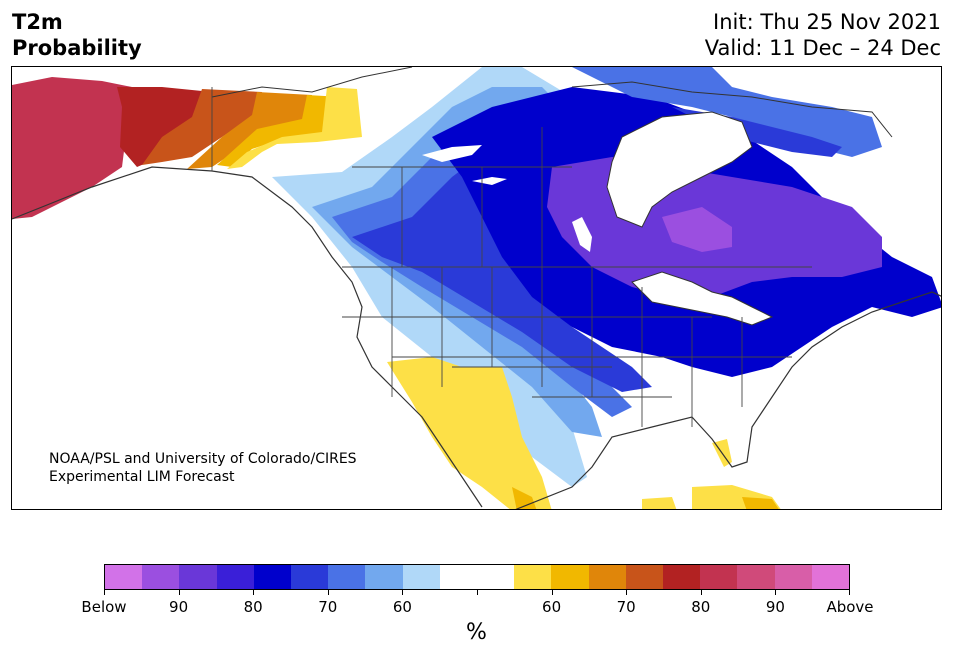 The height and width of the screenshot is (657, 953). I want to click on valid-range: Valid: 11 Dec – 24 Dec, so click(822, 48).